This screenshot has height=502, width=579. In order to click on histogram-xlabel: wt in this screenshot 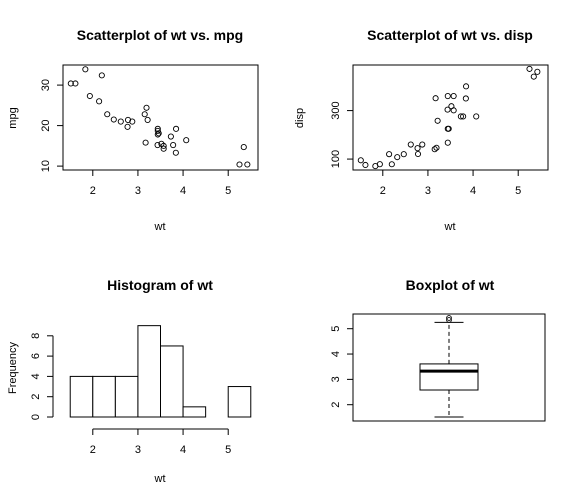, I will do `click(160, 479)`.